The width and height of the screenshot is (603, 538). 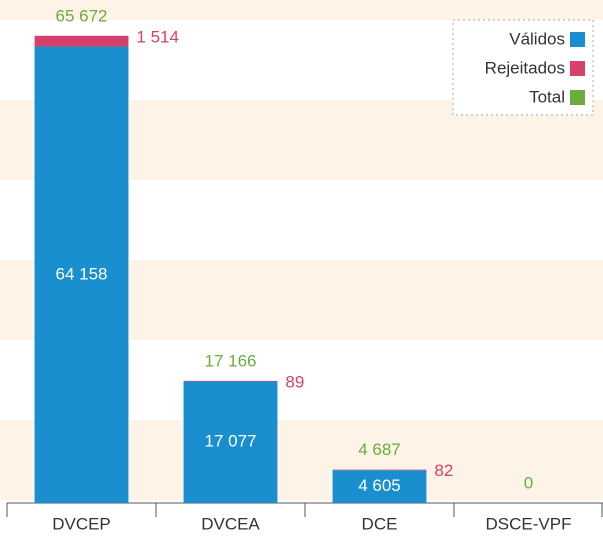 I want to click on x-tick-label: DVCEA, so click(x=230, y=523).